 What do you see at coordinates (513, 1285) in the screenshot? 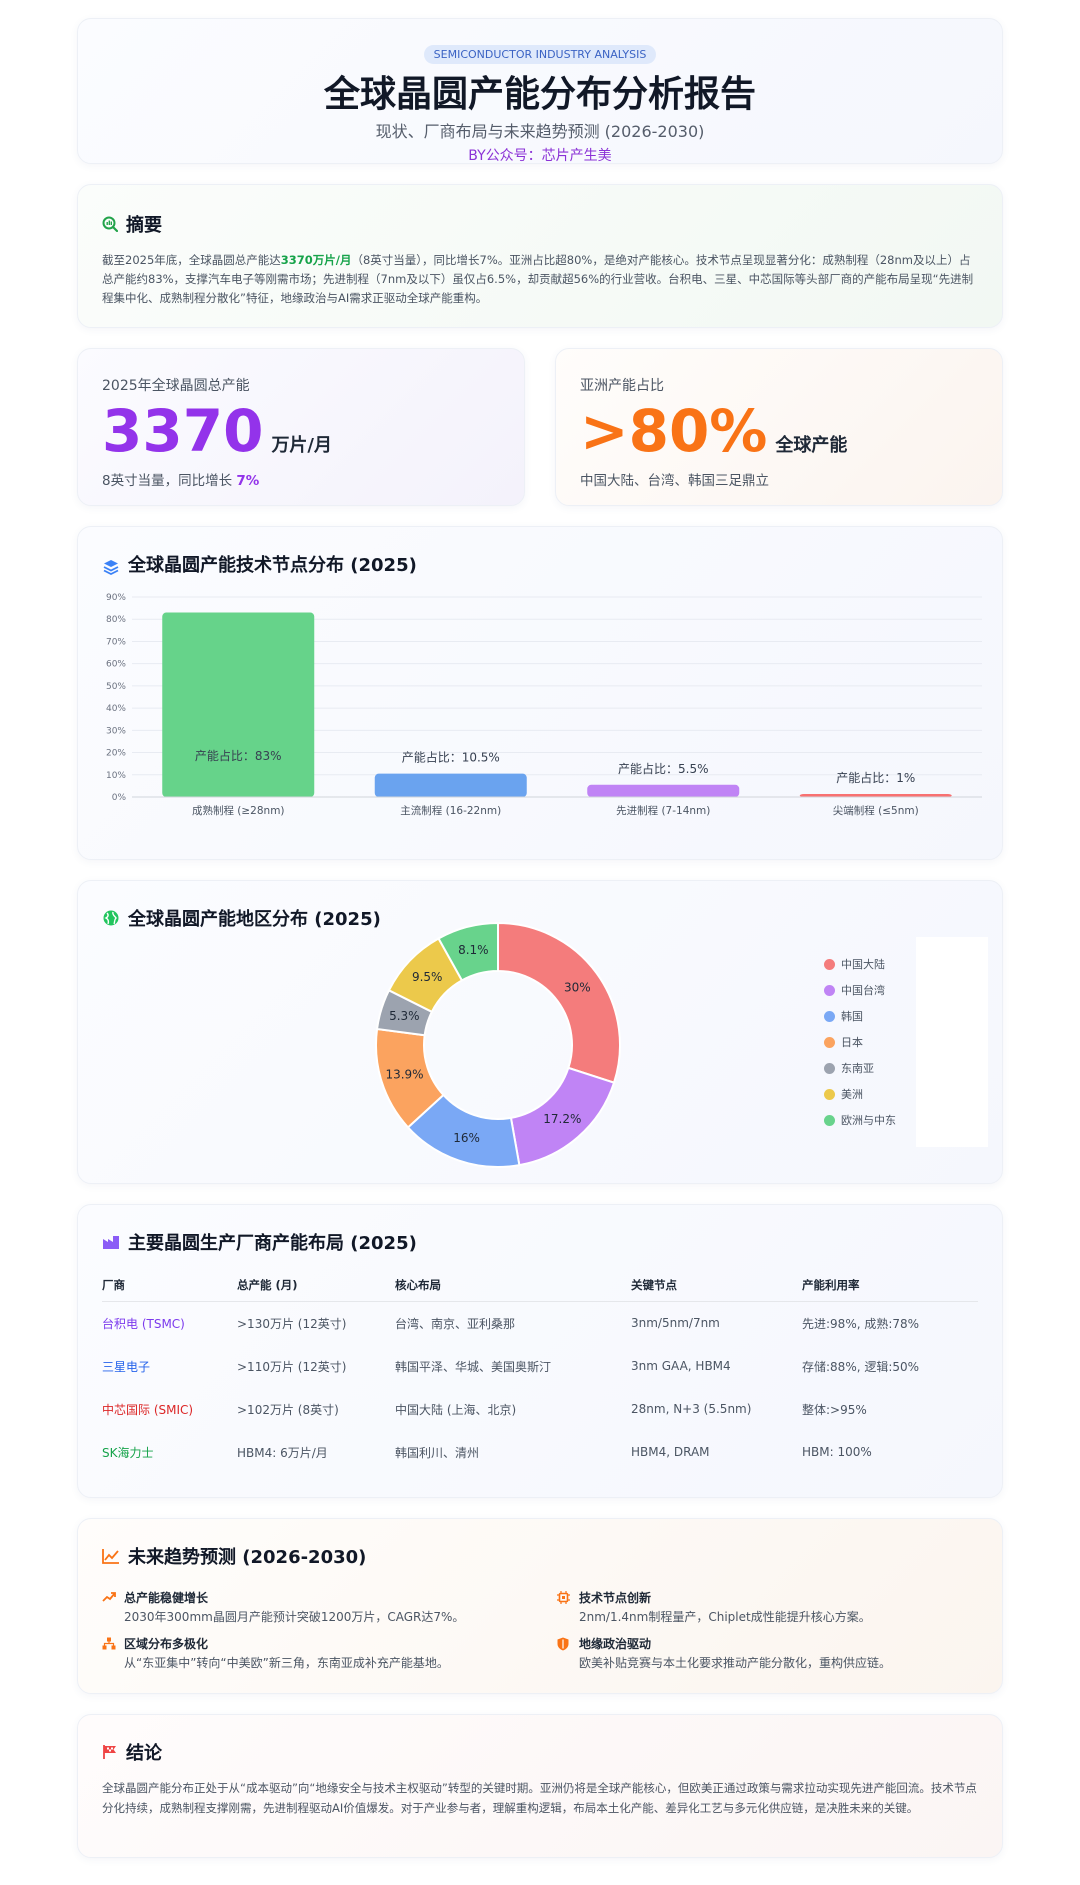
I see `table-header-cell: 核心布局` at bounding box center [513, 1285].